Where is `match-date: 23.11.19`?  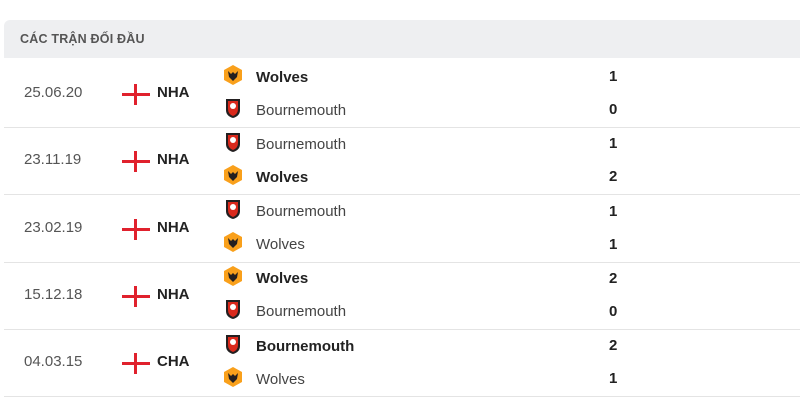 match-date: 23.11.19 is located at coordinates (53, 160).